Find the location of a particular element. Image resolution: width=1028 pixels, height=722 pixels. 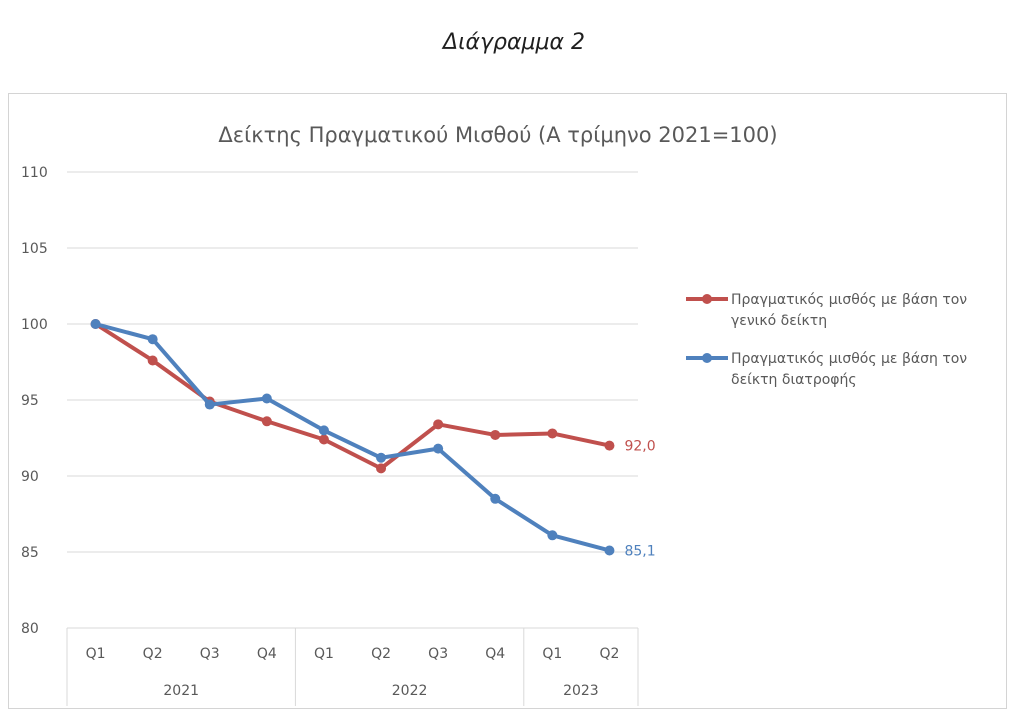

x-group-label: 2023 is located at coordinates (581, 691).